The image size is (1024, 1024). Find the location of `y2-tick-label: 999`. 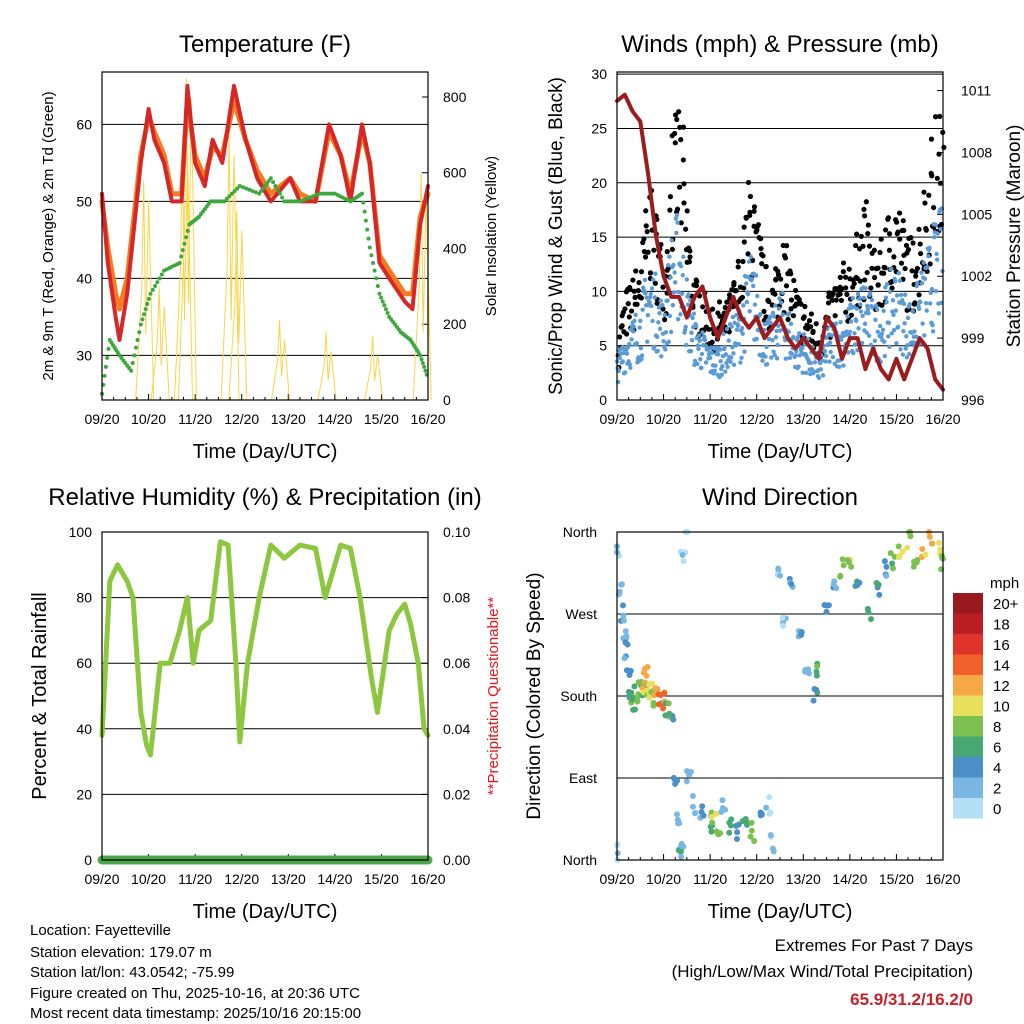

y2-tick-label: 999 is located at coordinates (973, 338).